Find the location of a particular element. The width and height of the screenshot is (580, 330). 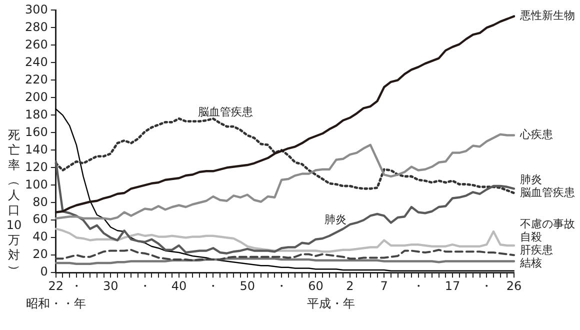

x-tick-label: 2 is located at coordinates (350, 285).